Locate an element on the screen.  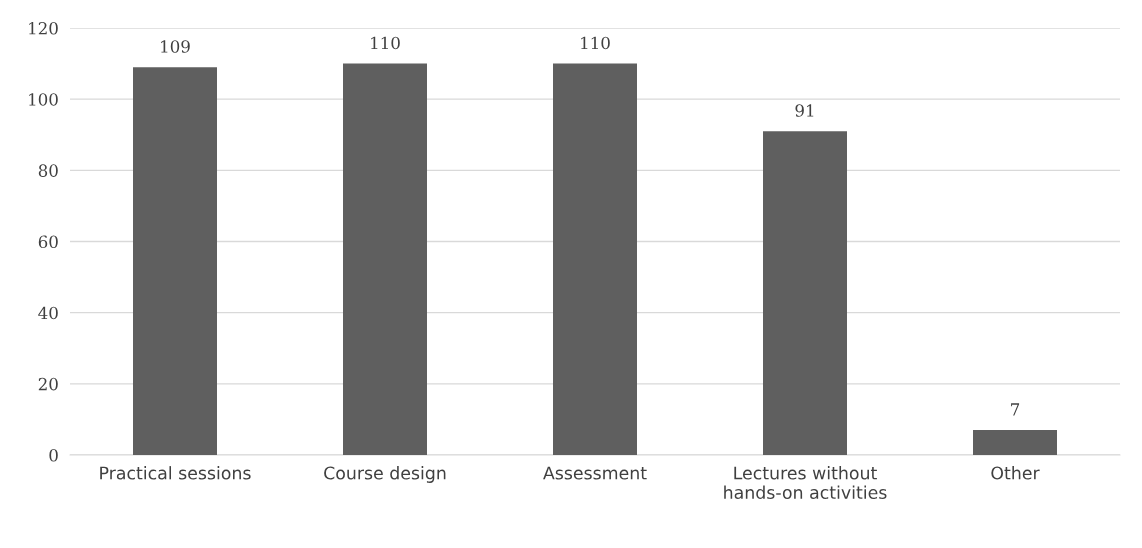
x-tick-label: Lectures without hands-on activities is located at coordinates (805, 482).